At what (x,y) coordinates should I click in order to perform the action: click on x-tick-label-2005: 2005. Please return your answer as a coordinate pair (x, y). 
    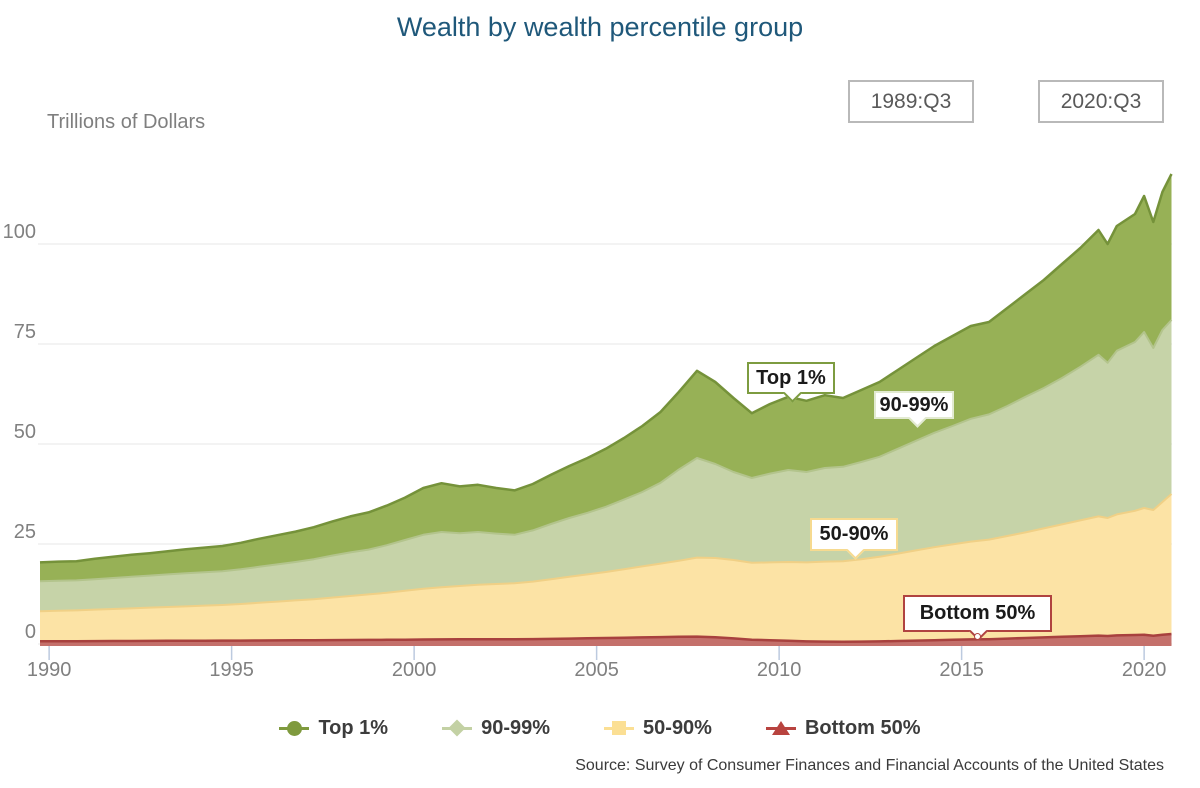
    Looking at the image, I should click on (596, 670).